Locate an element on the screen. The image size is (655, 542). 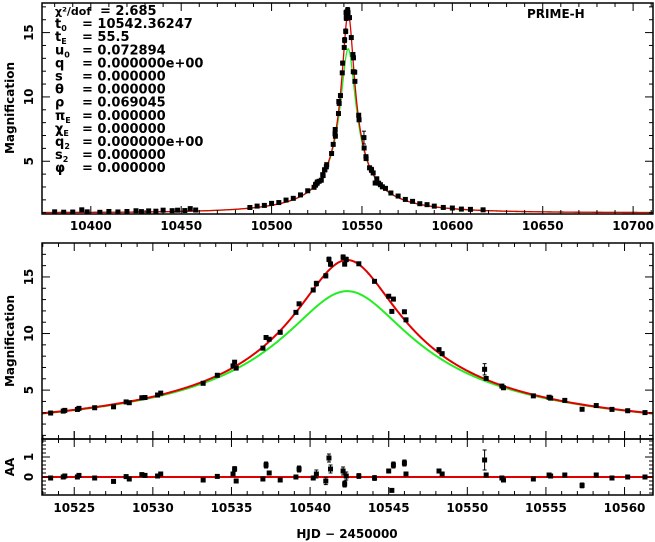
param-label: θ is located at coordinates (59, 90).